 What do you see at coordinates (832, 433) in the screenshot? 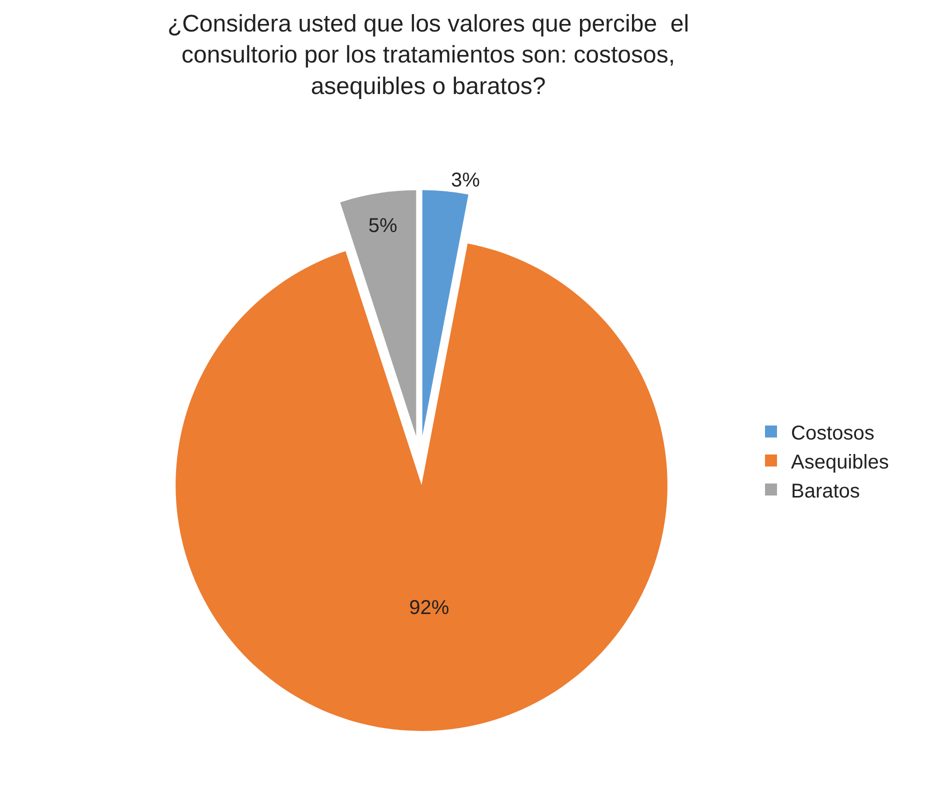
I see `legend-label: Costosos` at bounding box center [832, 433].